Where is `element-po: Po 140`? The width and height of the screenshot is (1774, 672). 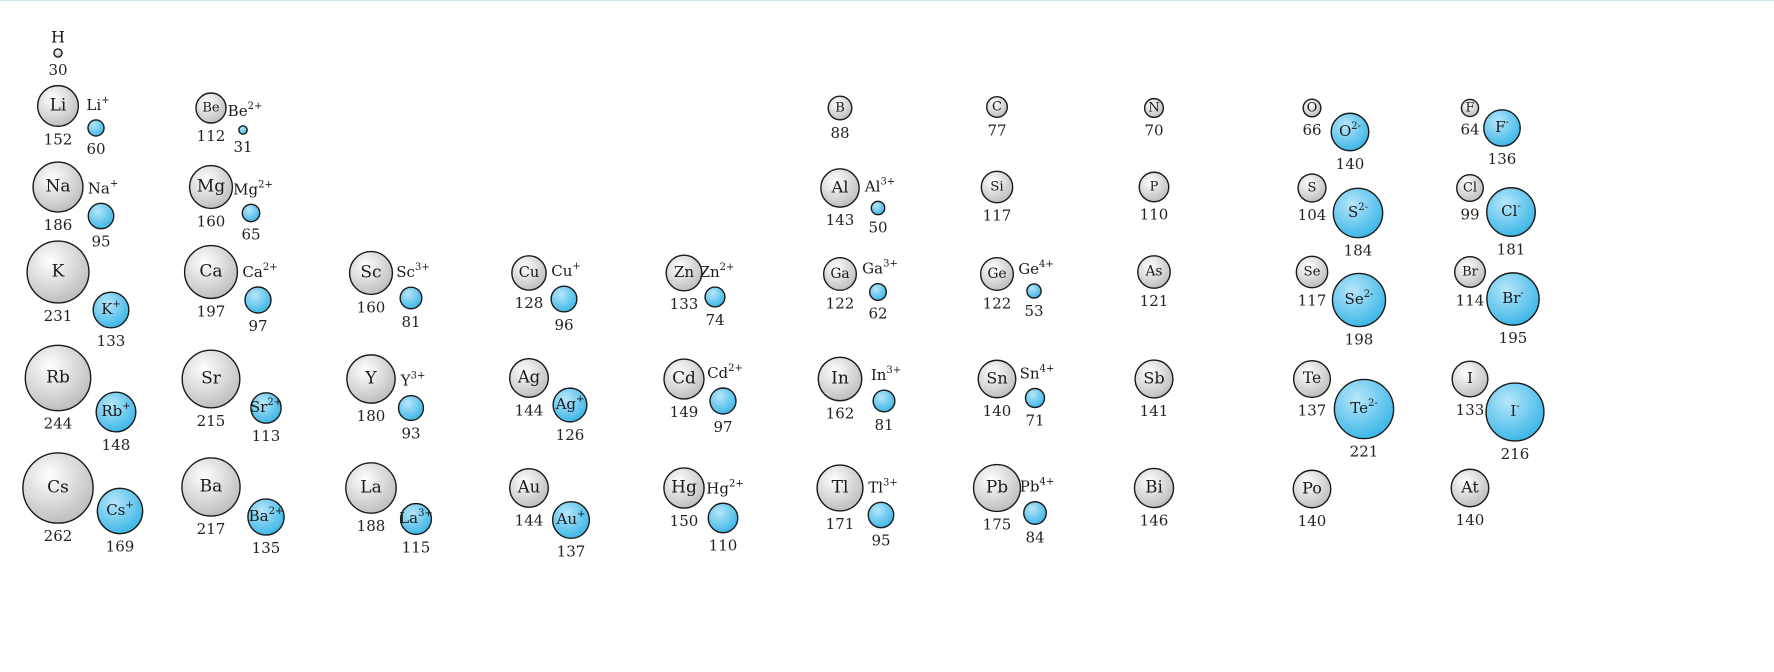 element-po: Po 140 is located at coordinates (1312, 499).